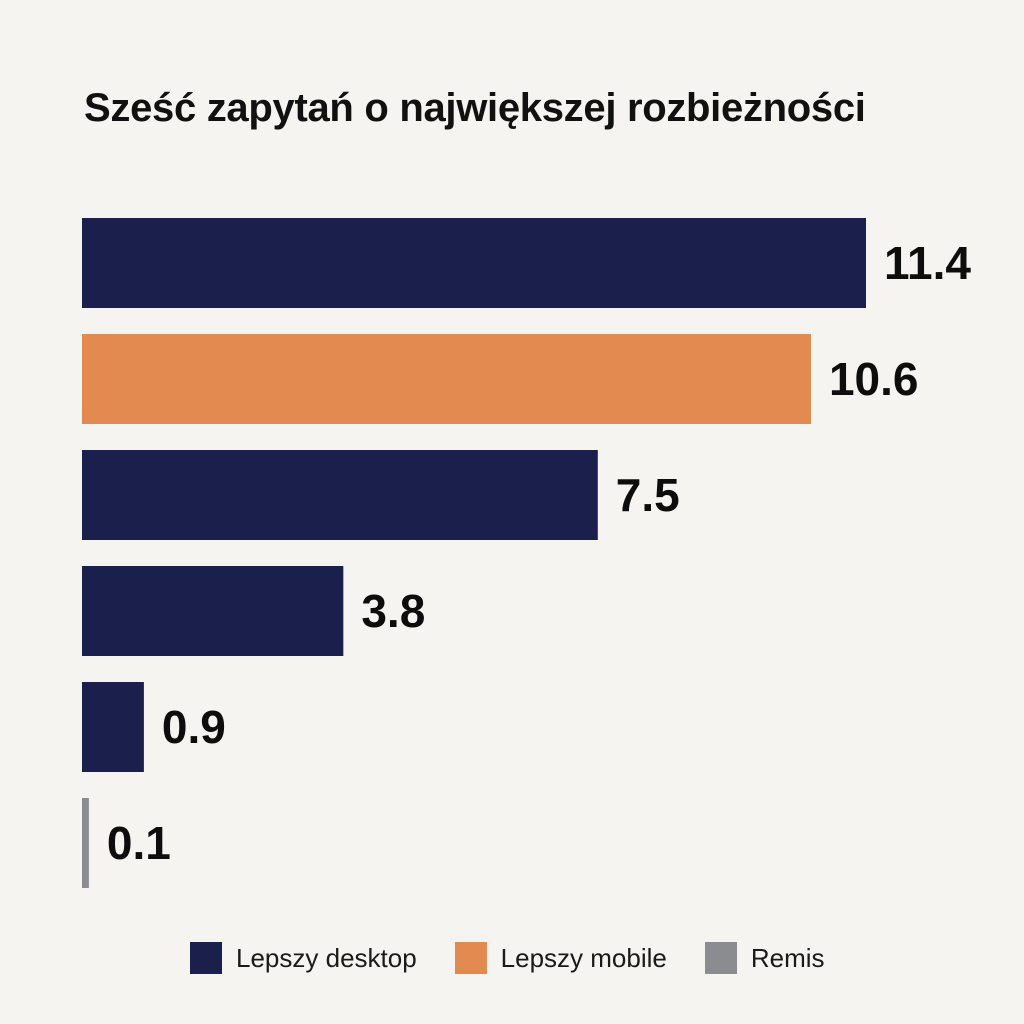 The image size is (1024, 1024). I want to click on bar-value-label-1: 11.4, so click(927, 263).